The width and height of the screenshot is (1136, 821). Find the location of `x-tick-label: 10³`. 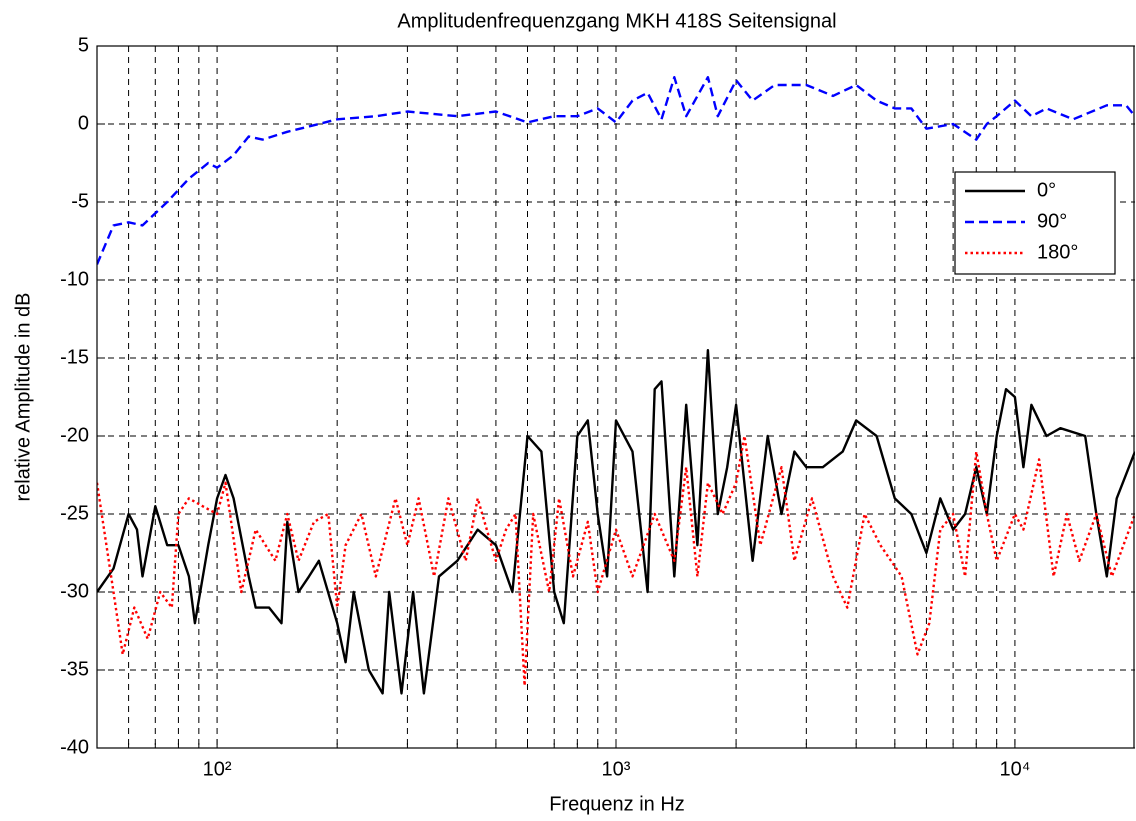

x-tick-label: 10³ is located at coordinates (616, 769).